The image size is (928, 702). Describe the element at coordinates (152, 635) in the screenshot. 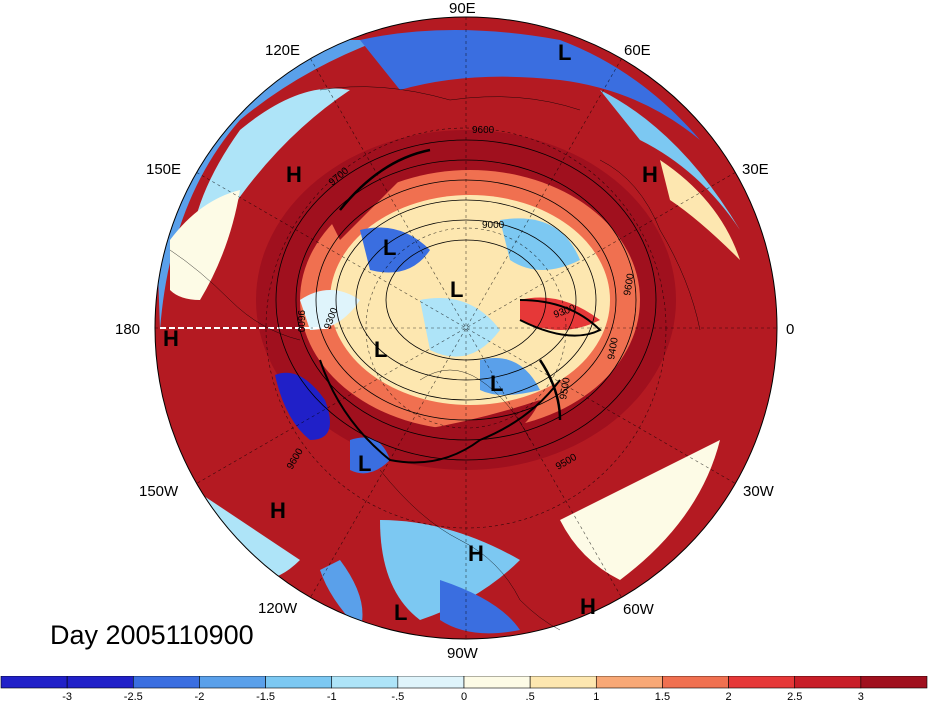

I see `day-label: Day 2005110900` at that location.